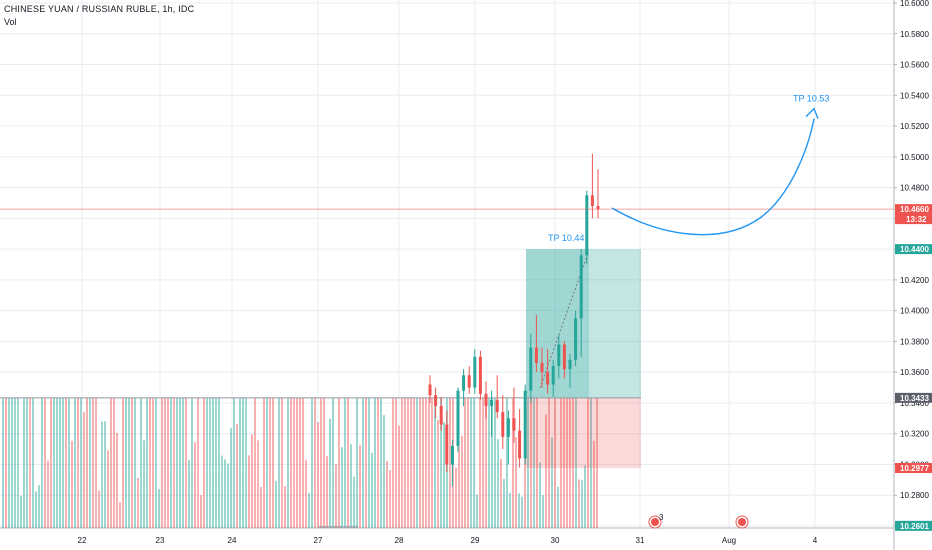 The image size is (932, 550). Describe the element at coordinates (729, 540) in the screenshot. I see `time-tick-label: Aug` at that location.